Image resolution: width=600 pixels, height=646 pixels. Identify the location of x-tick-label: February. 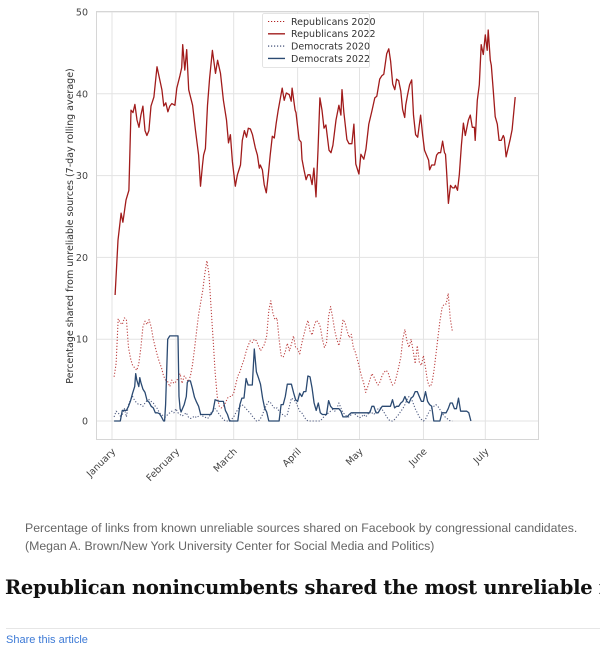
(164, 465).